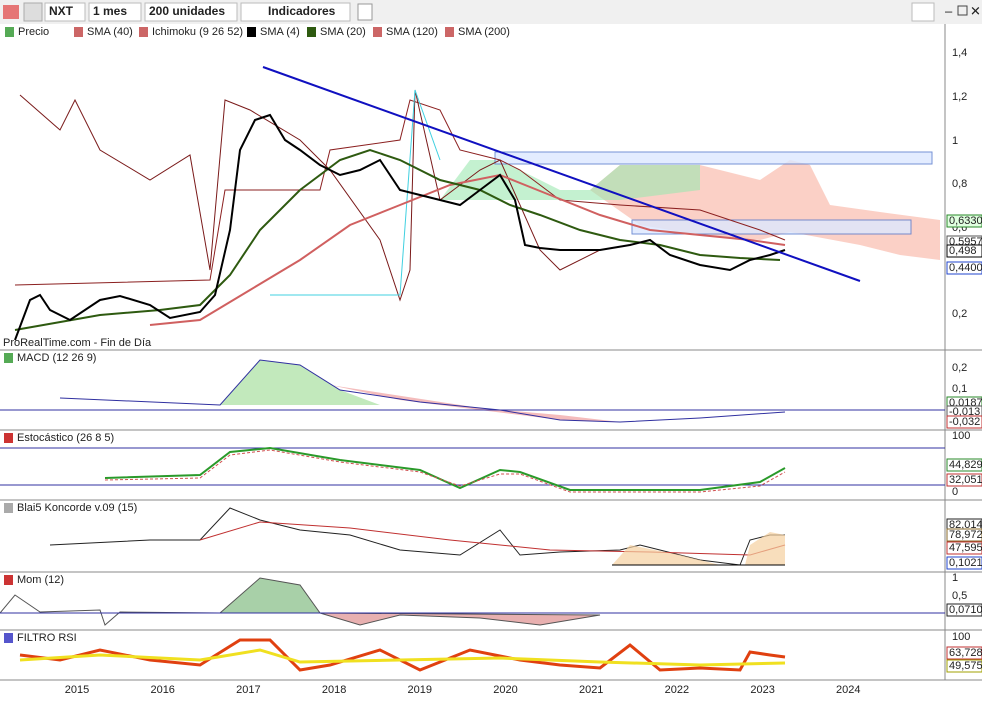 Image resolution: width=982 pixels, height=703 pixels. I want to click on minimize-button: –, so click(949, 10).